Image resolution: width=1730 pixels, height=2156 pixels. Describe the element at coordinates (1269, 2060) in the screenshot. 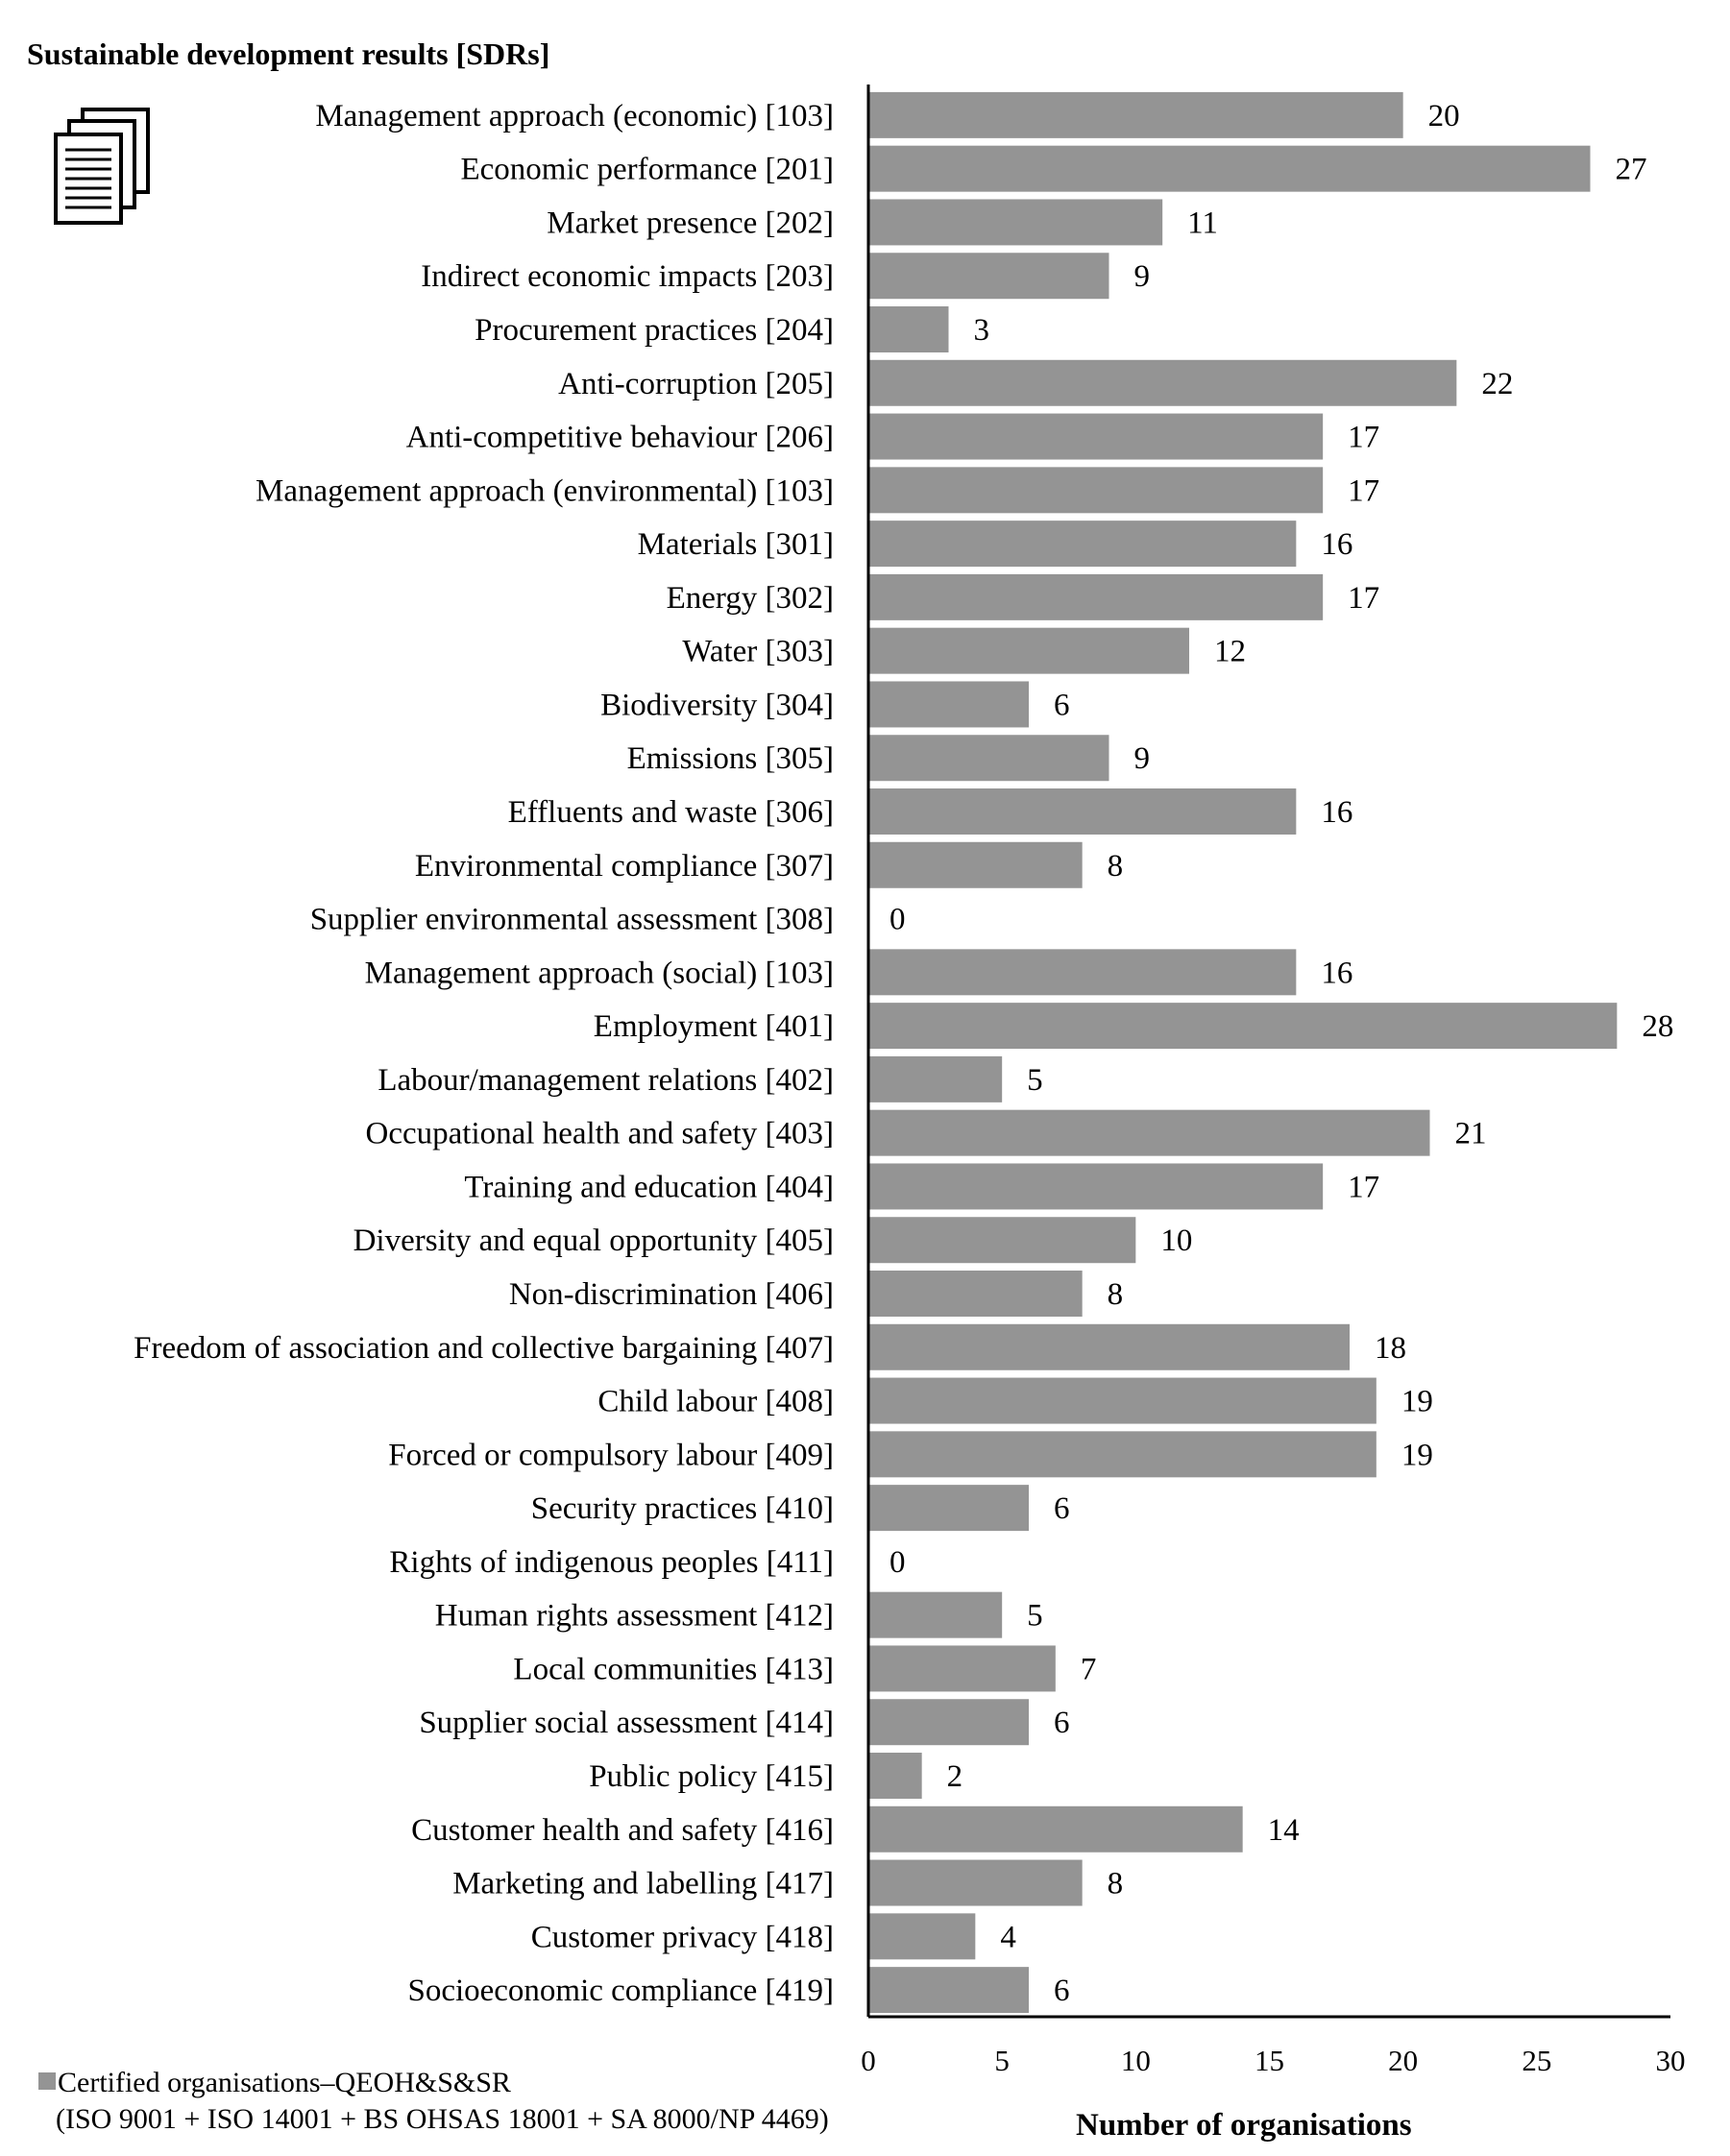

I see `x-tick-label: 15` at that location.